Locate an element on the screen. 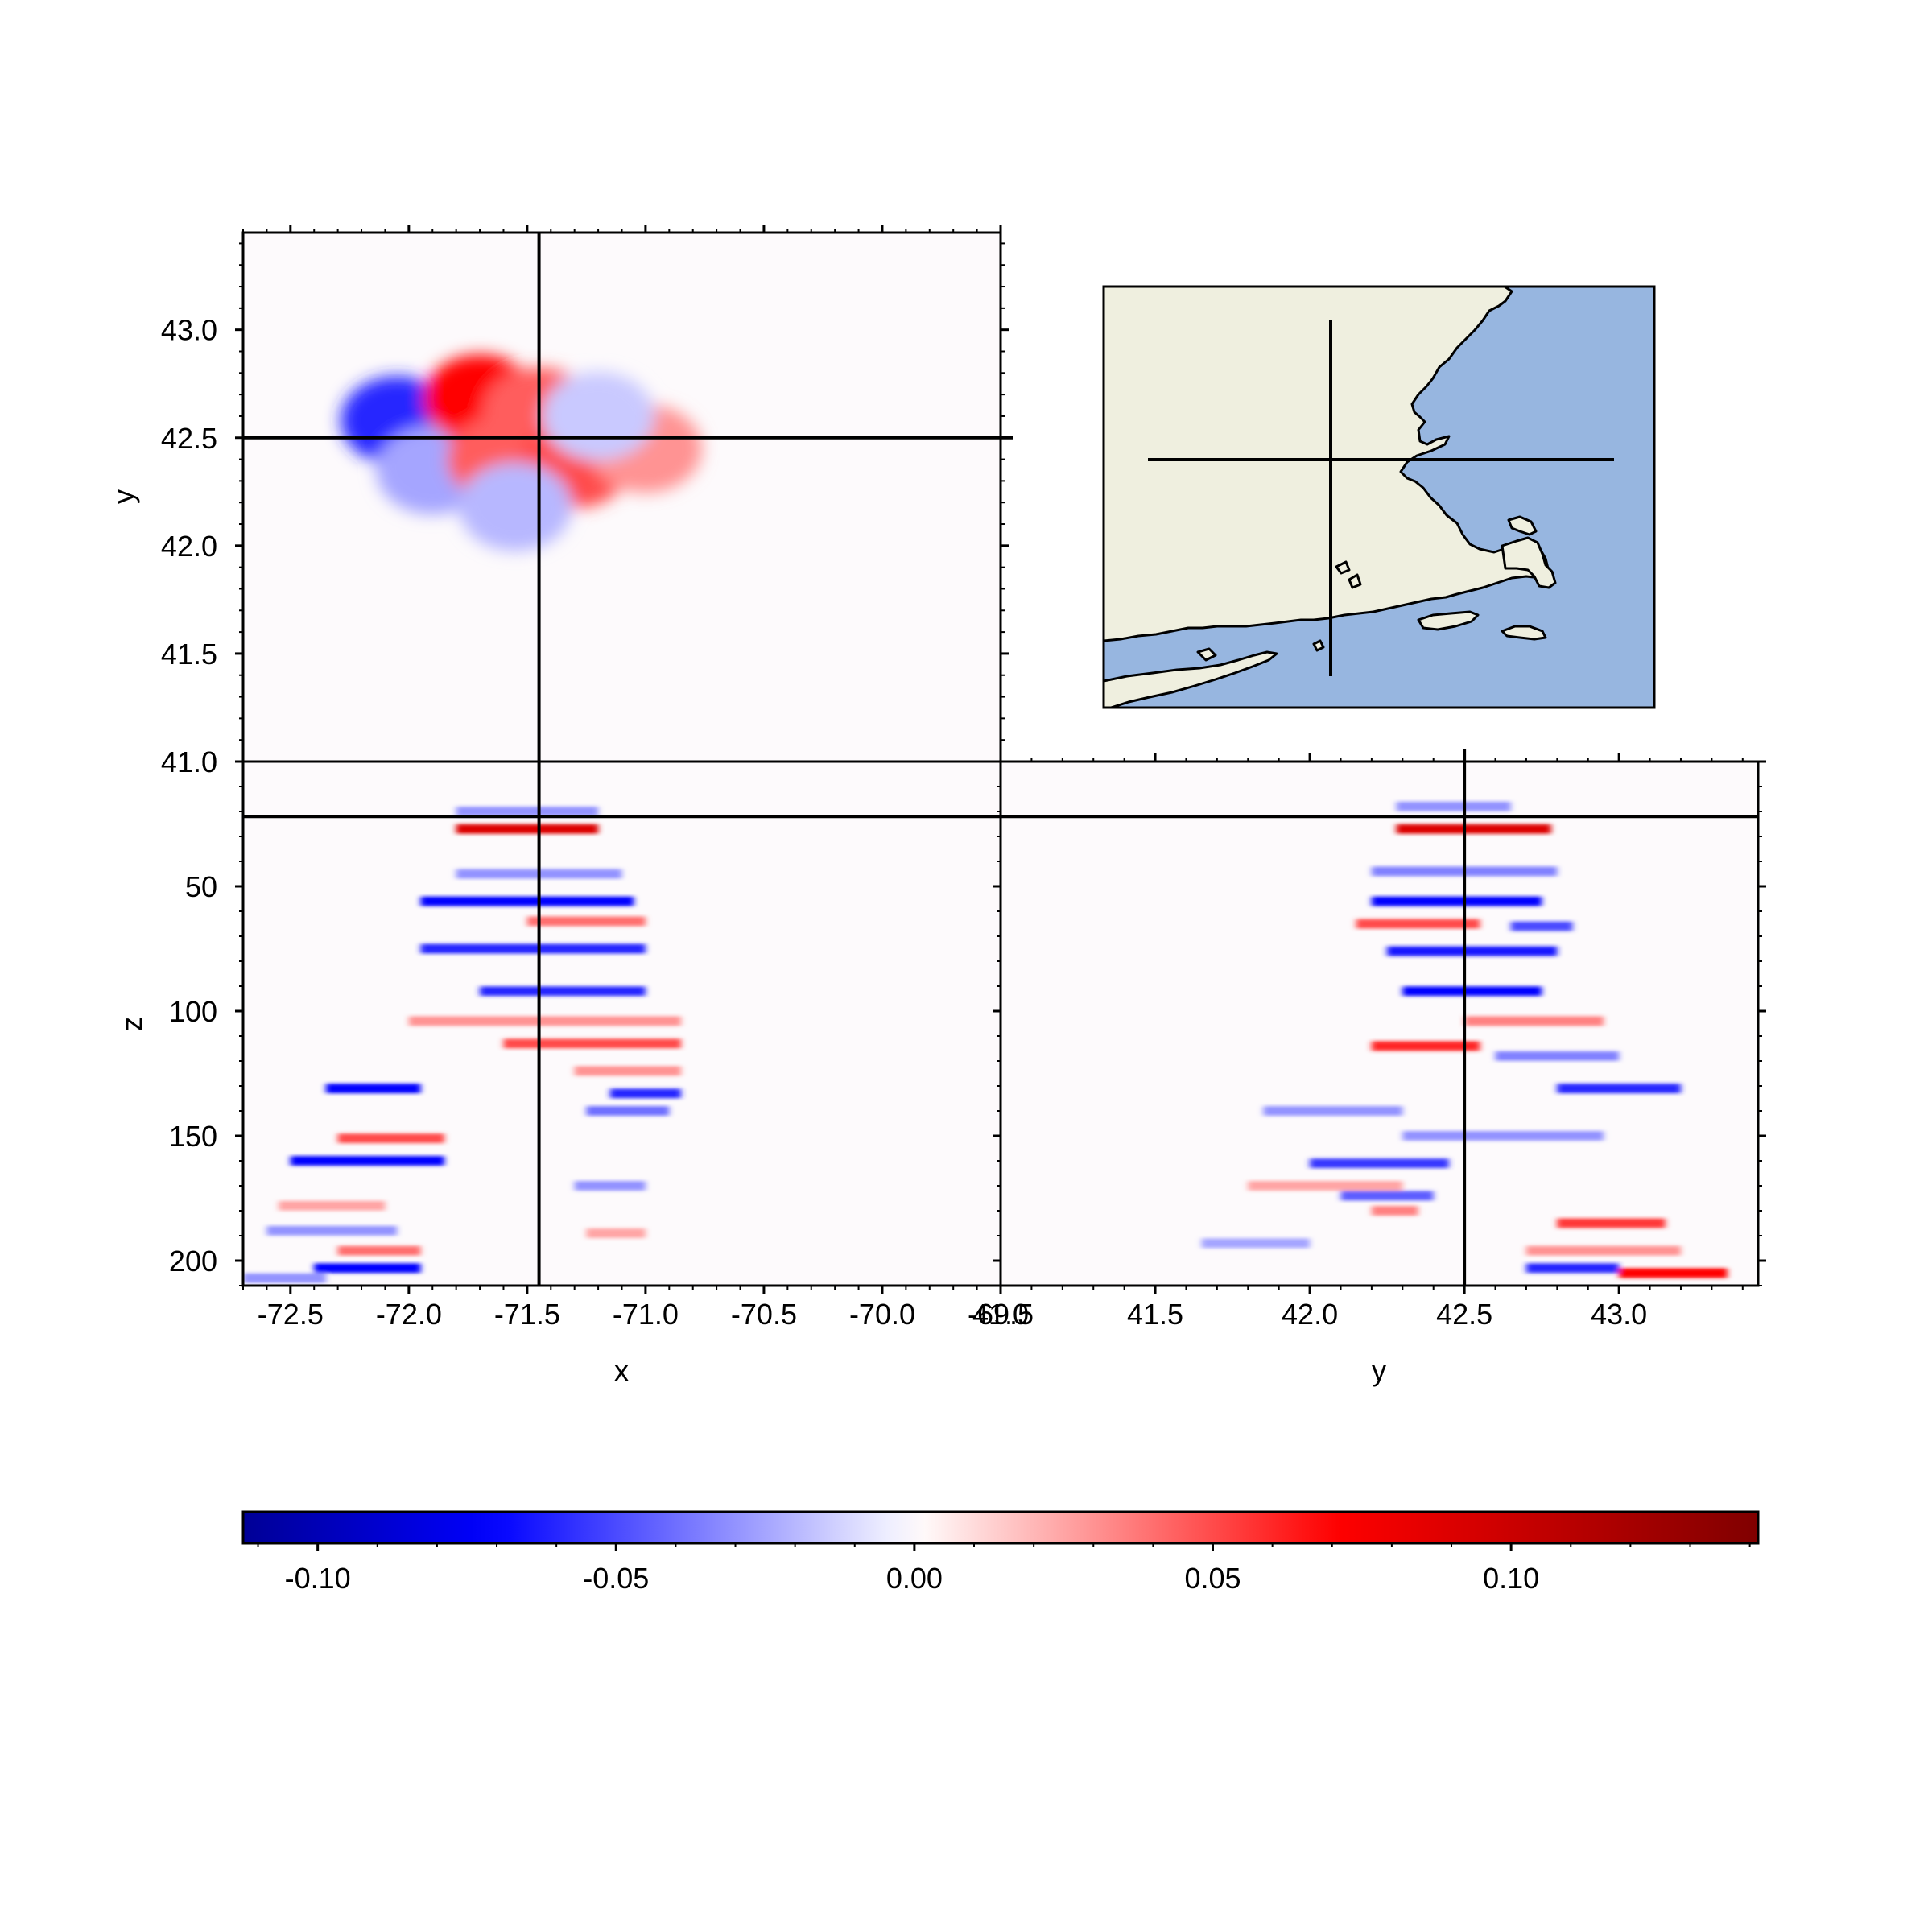  xz-x-tick-label: -71.0 is located at coordinates (646, 1314).